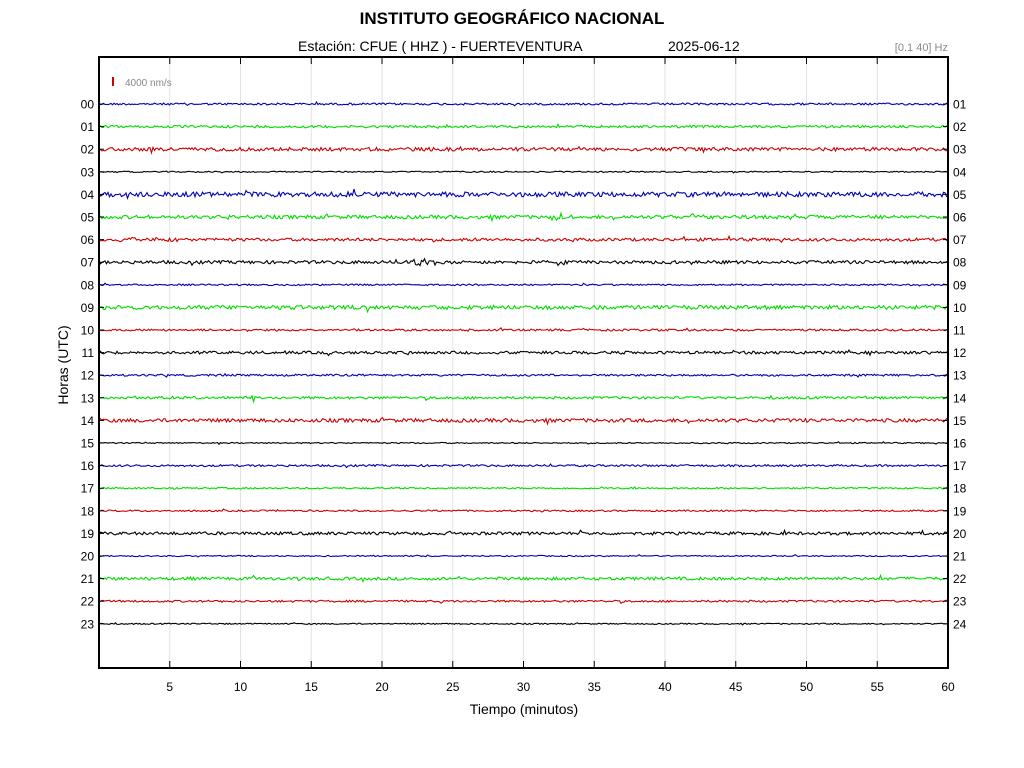 This screenshot has width=1024, height=768. I want to click on hour-label-right-22: 22, so click(960, 579).